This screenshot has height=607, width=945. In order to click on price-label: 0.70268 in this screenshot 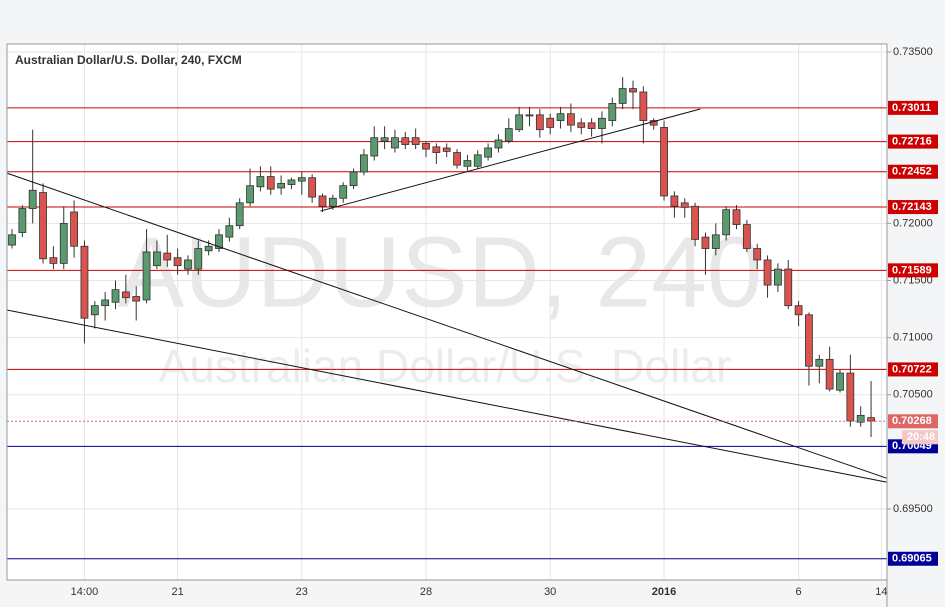, I will do `click(912, 421)`.